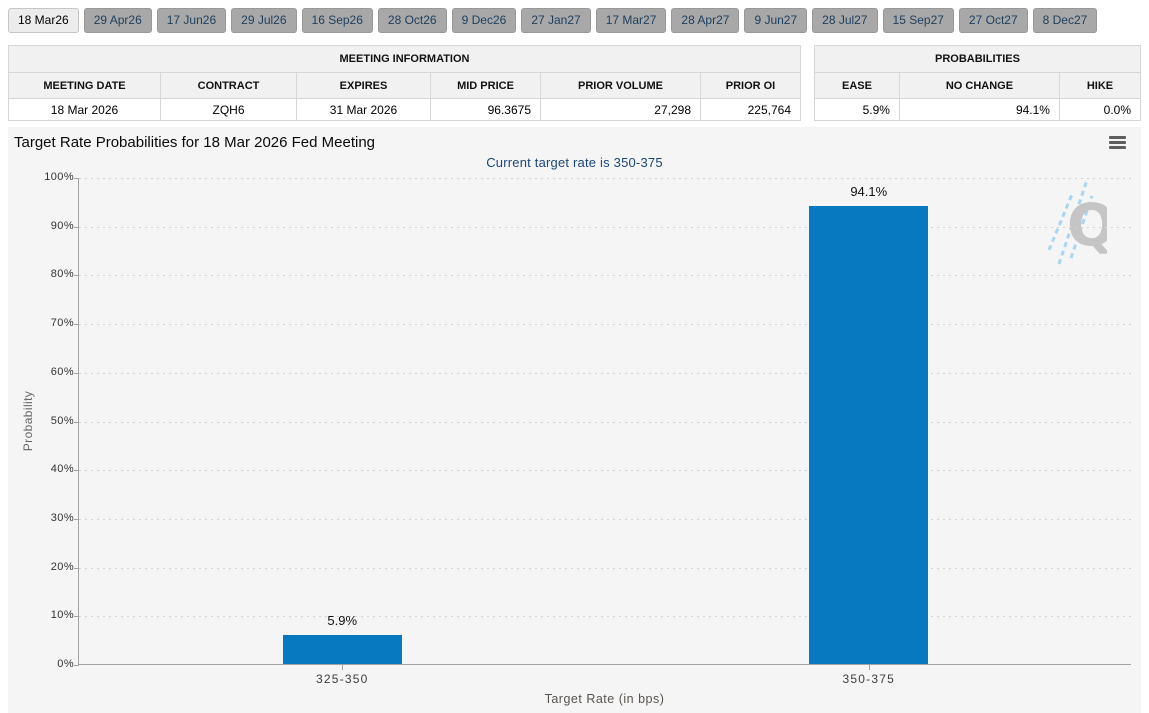  Describe the element at coordinates (1100, 109) in the screenshot. I see `hike-value: 0.0%` at that location.